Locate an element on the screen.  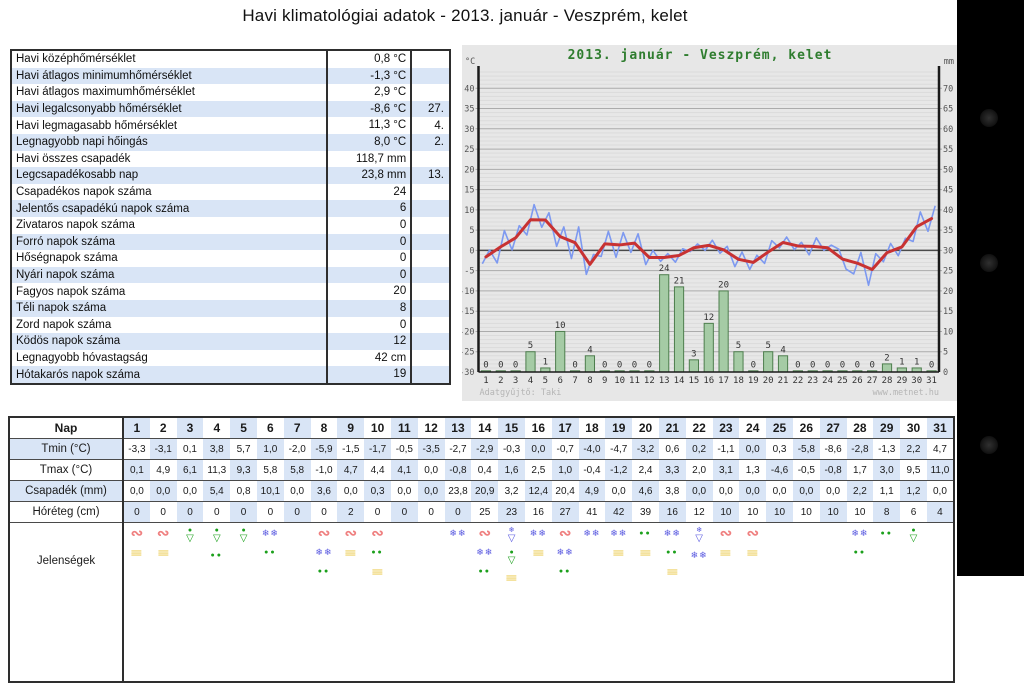
day-header-cell: 5 is located at coordinates (243, 428).